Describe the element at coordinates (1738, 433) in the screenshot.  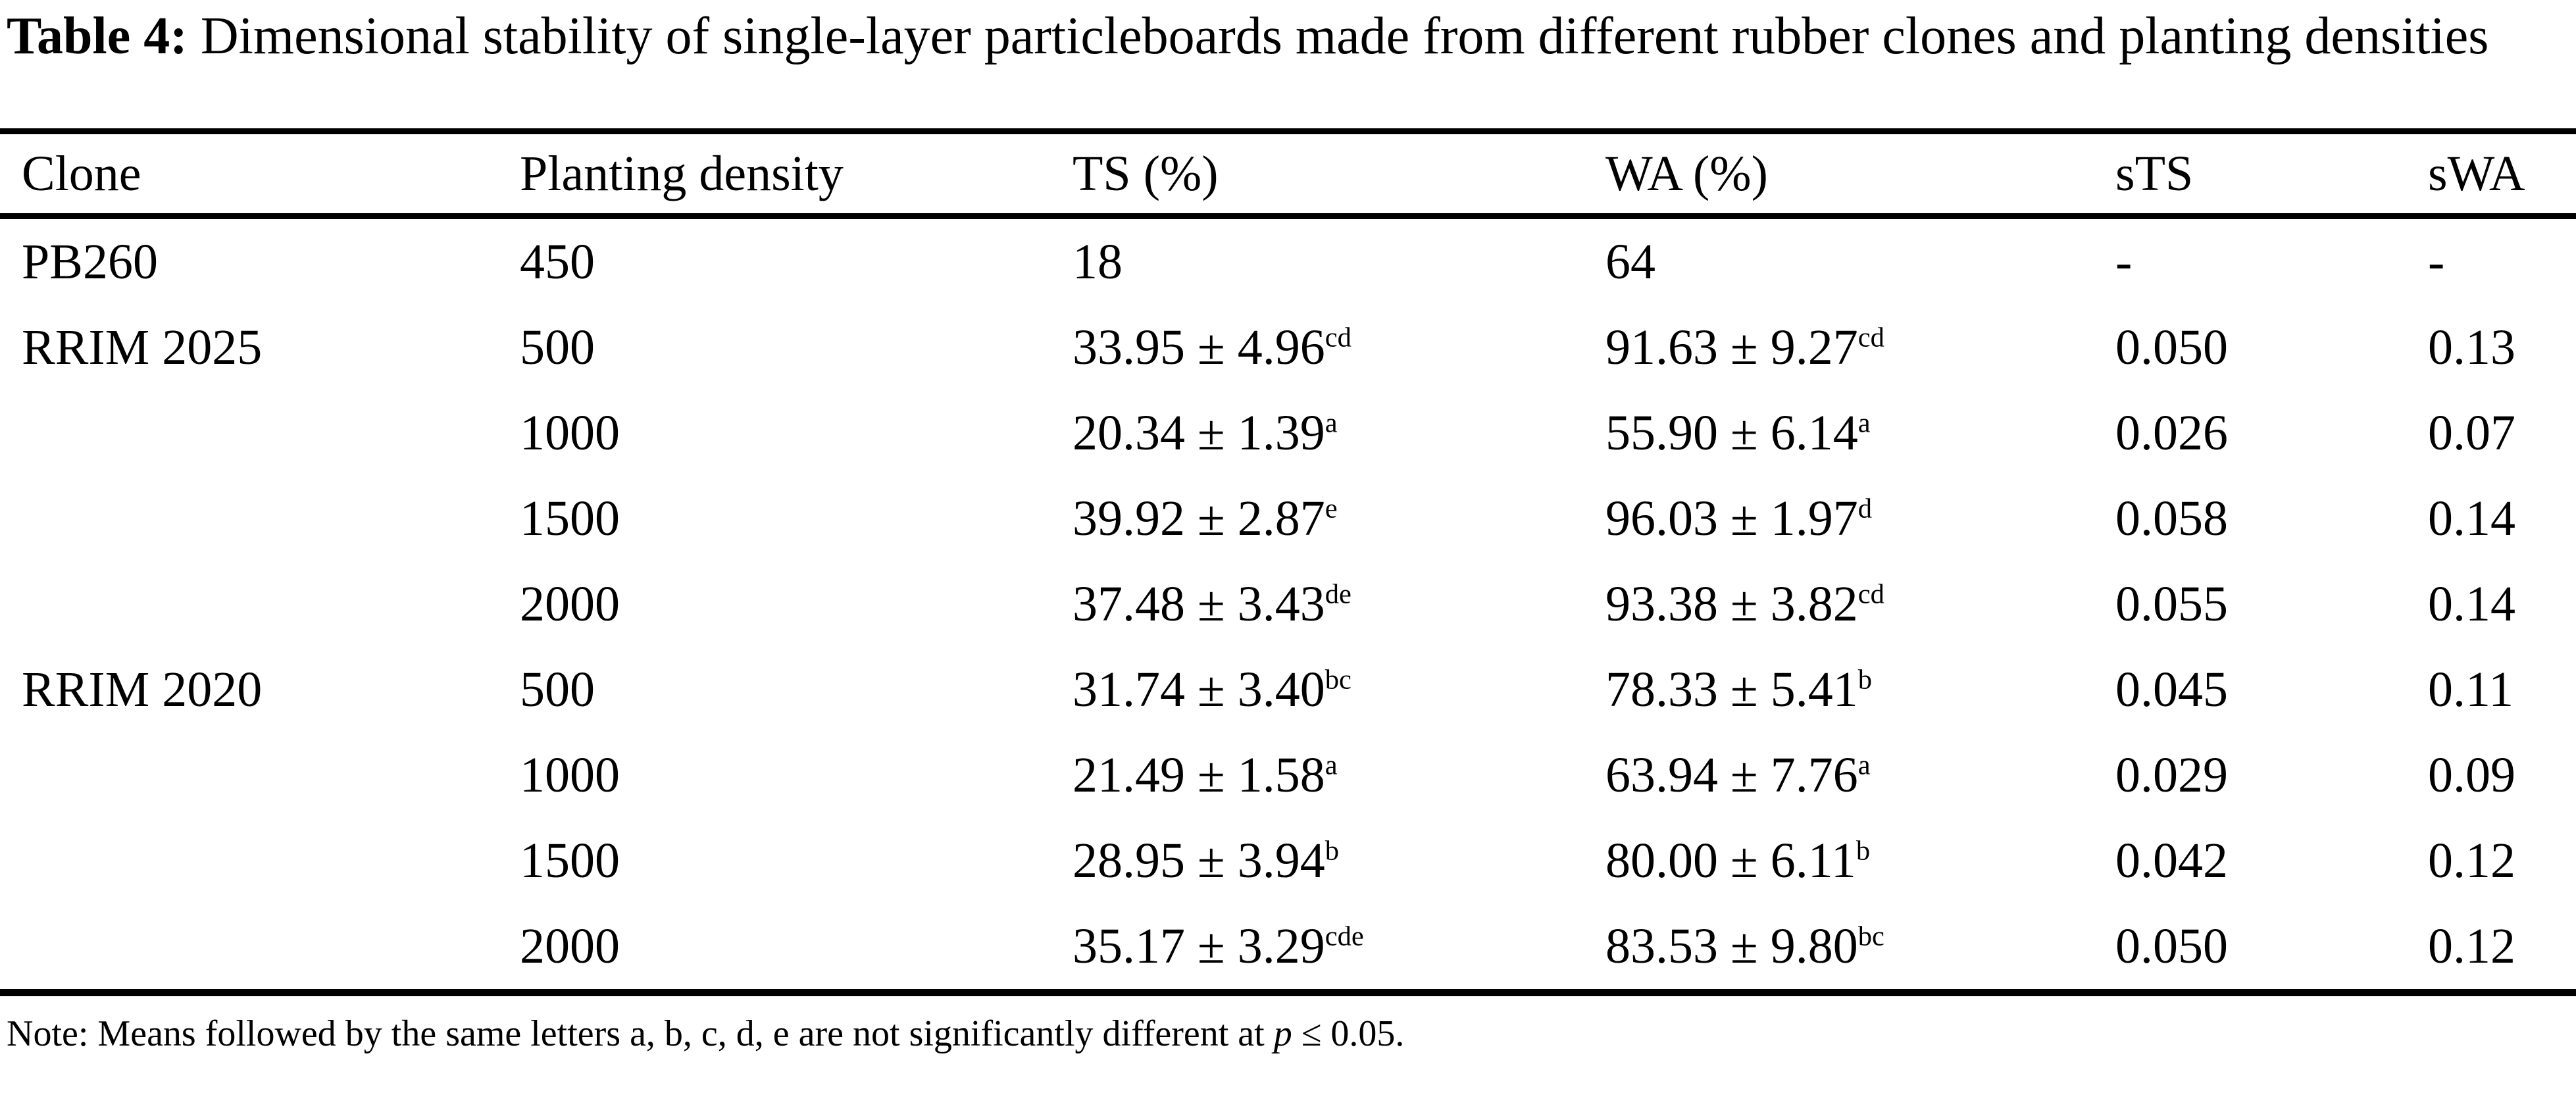
I see `cell-wa: 55.90 ± 6.14a` at that location.